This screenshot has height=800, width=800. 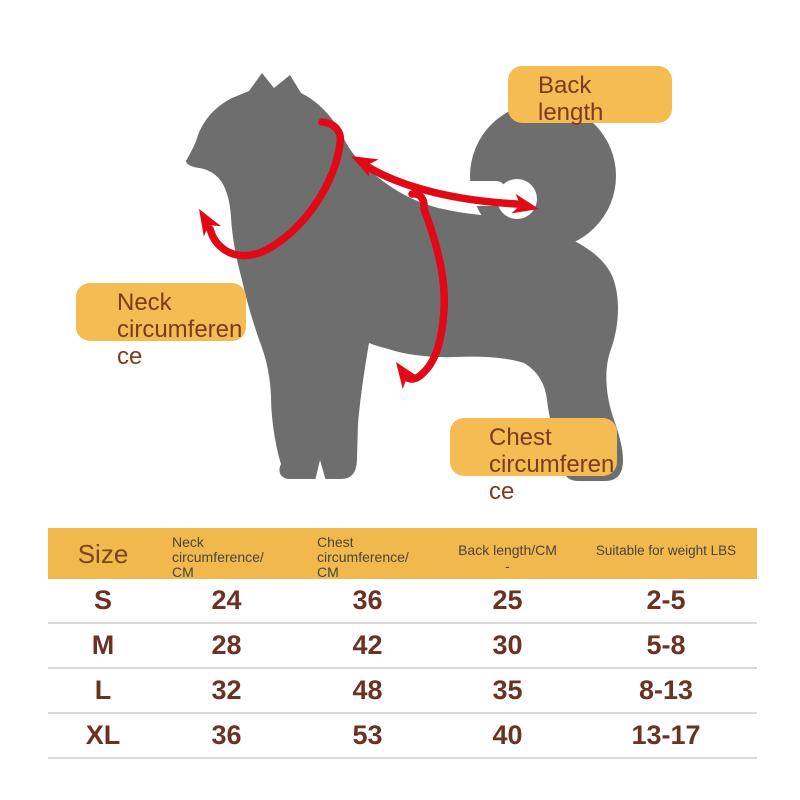 I want to click on value-cell: 40, so click(x=507, y=735).